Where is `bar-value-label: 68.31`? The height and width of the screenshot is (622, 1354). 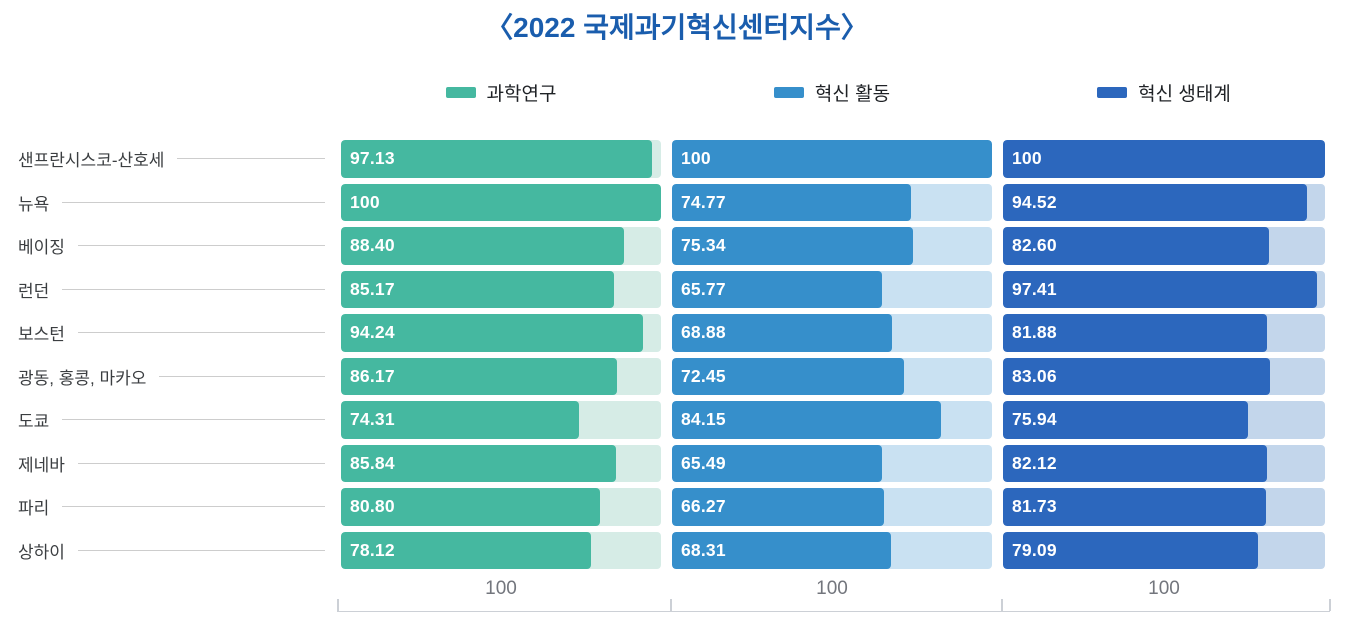 bar-value-label: 68.31 is located at coordinates (703, 549).